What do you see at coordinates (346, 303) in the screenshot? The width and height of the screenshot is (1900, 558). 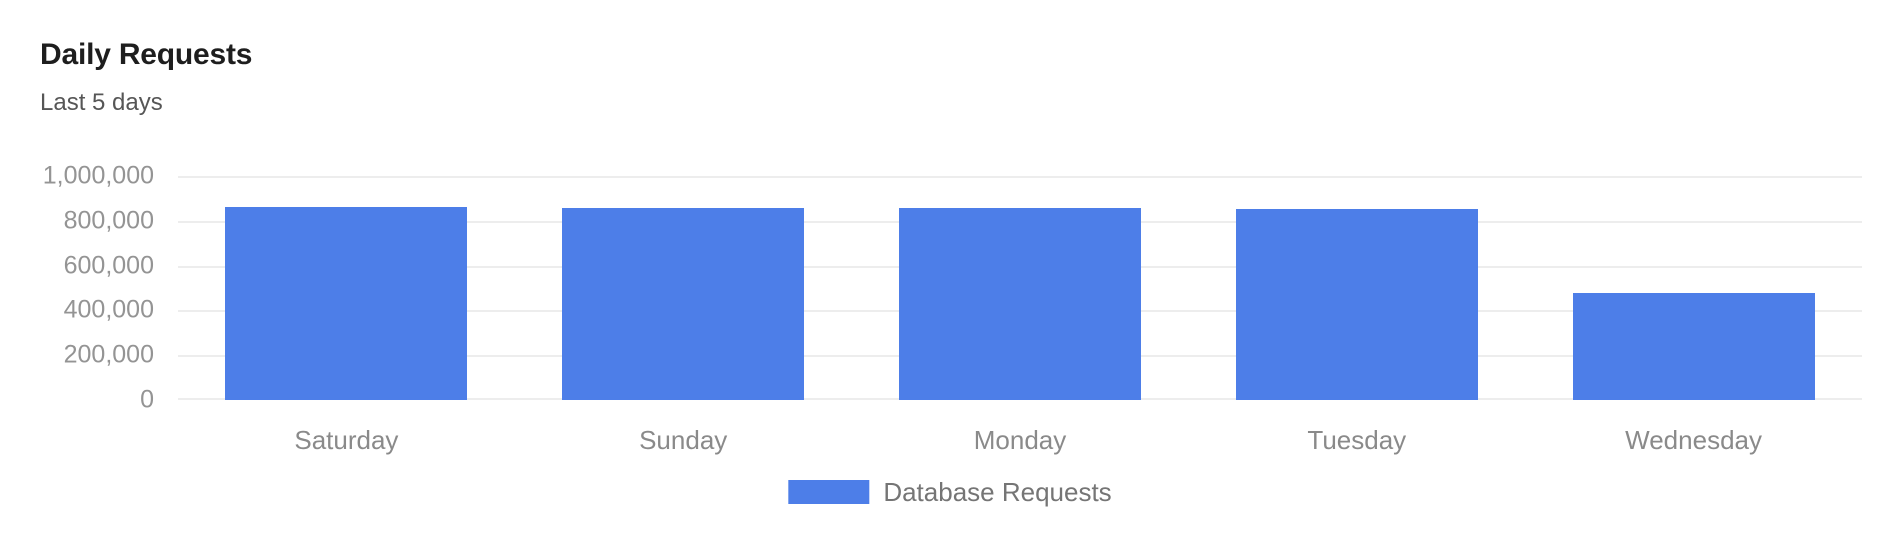 I see `bar-saturday` at bounding box center [346, 303].